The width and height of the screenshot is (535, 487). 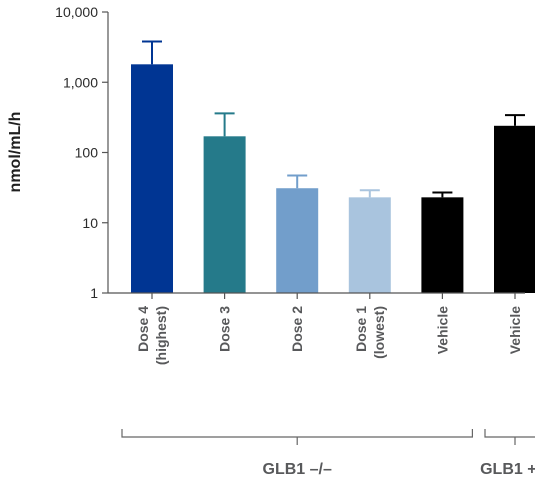 I want to click on x-tick-label: (lowest), so click(x=379, y=332).